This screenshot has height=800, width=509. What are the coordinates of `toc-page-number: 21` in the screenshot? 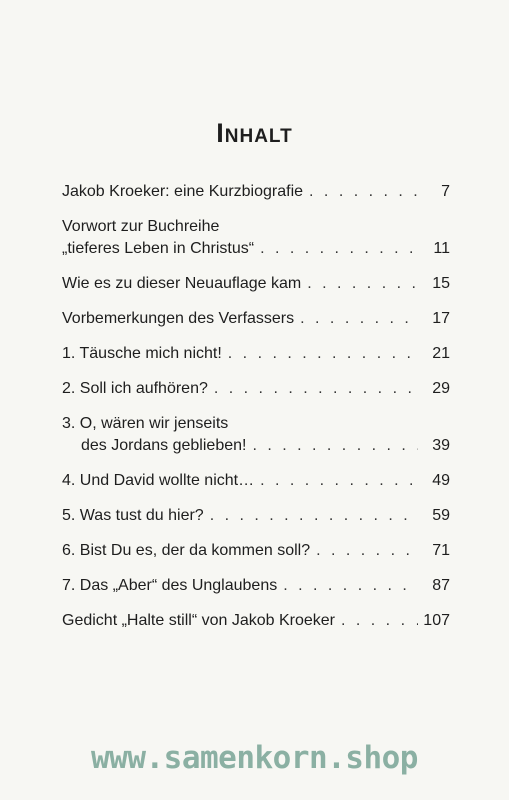 It's located at (441, 353).